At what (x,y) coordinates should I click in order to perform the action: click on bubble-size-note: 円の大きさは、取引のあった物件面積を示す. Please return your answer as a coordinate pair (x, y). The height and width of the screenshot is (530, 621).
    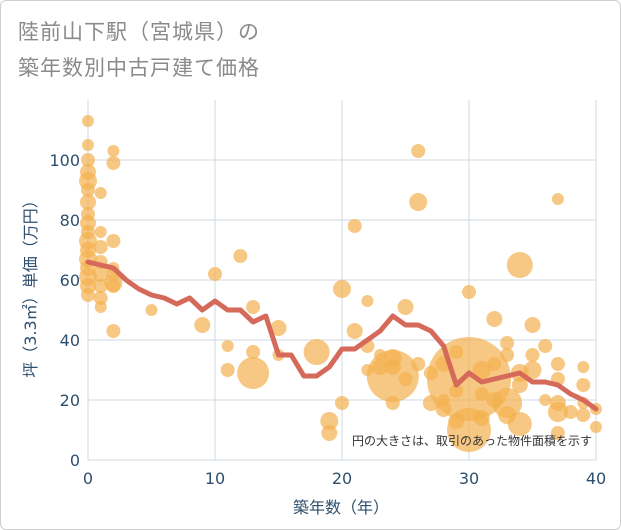
    Looking at the image, I should click on (472, 440).